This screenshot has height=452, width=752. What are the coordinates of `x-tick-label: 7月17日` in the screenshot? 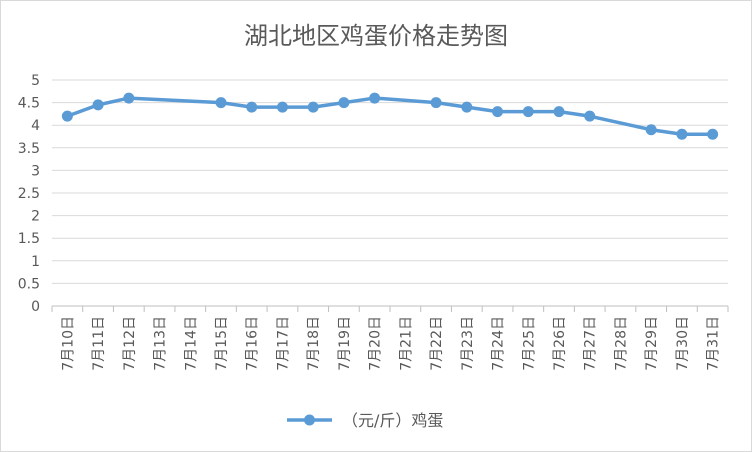 It's located at (283, 343).